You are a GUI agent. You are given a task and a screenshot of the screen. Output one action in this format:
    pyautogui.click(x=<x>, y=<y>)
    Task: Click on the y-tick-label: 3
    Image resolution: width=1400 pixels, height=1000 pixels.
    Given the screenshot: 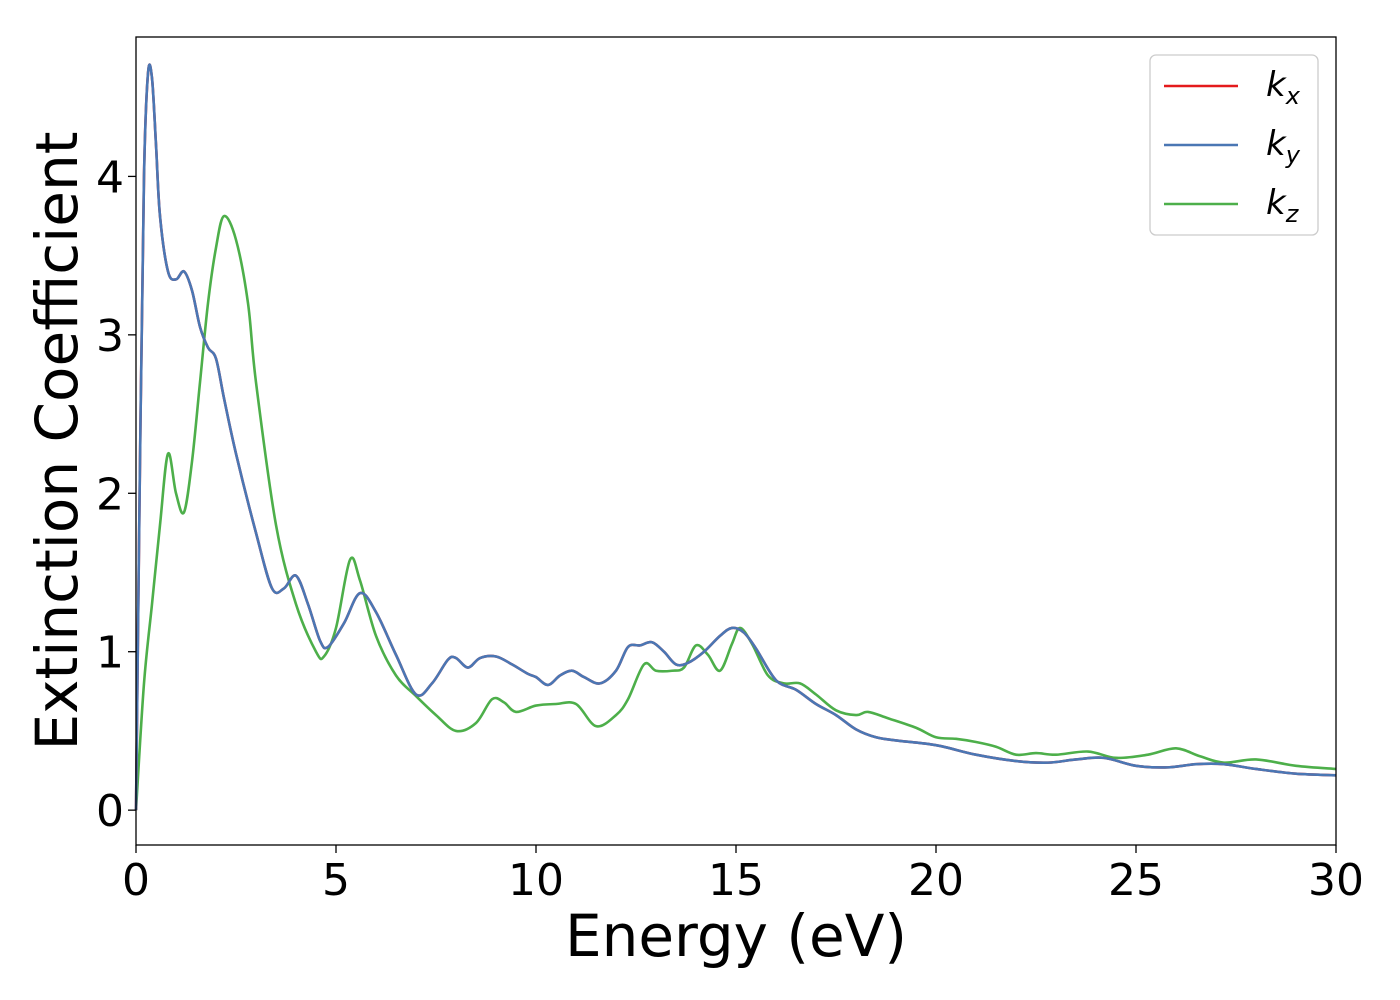 What is the action you would take?
    pyautogui.click(x=110, y=336)
    